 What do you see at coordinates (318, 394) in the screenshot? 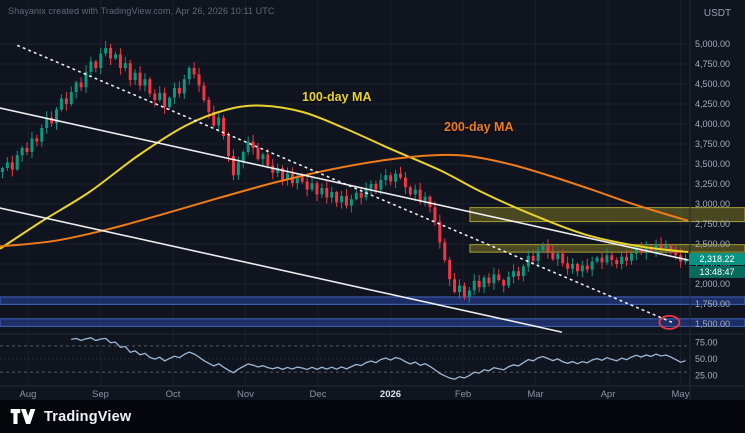
I see `time-axis-label: Dec` at bounding box center [318, 394].